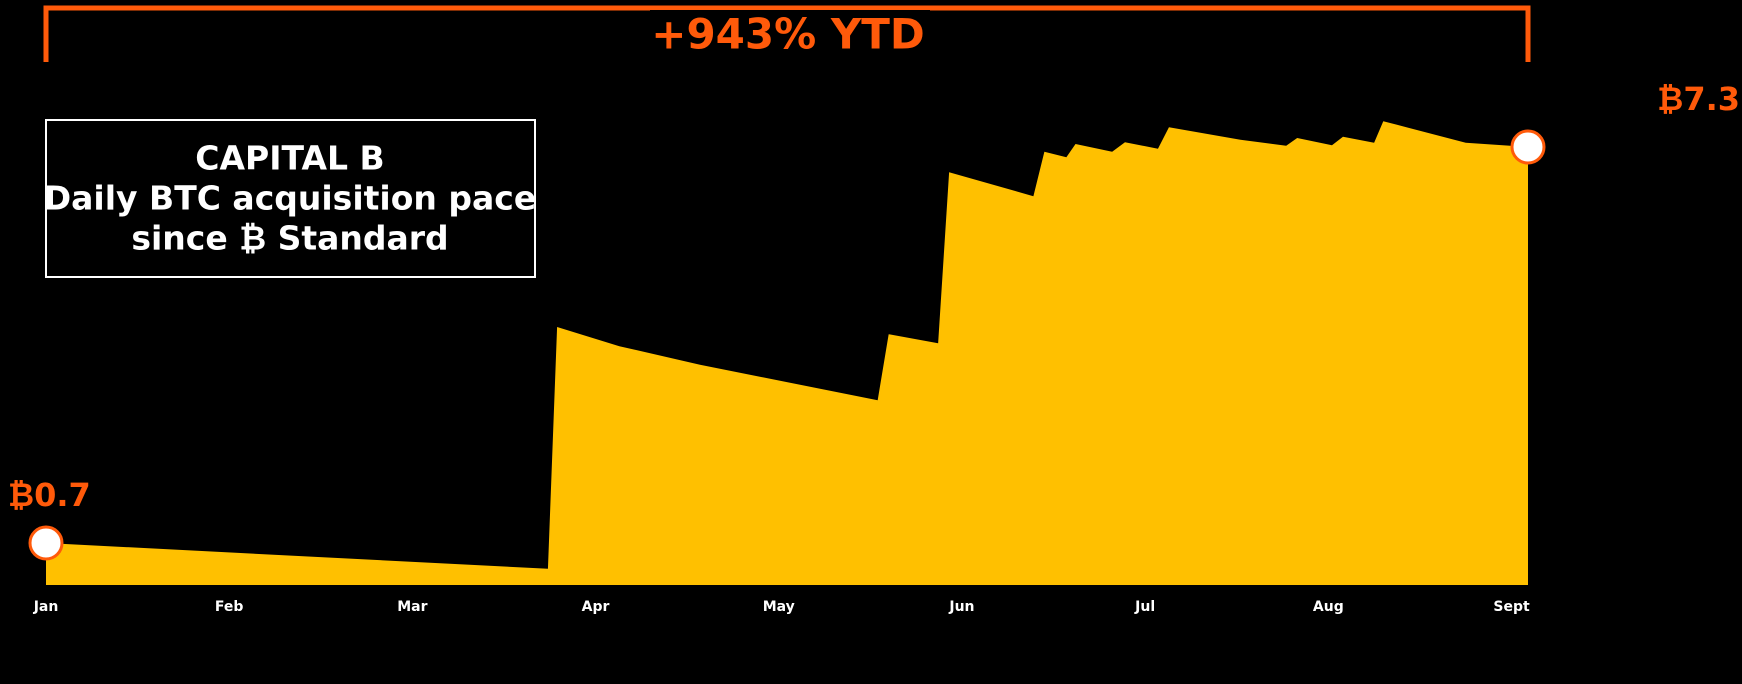  I want to click on x-tick-label: Jan, so click(46, 607).